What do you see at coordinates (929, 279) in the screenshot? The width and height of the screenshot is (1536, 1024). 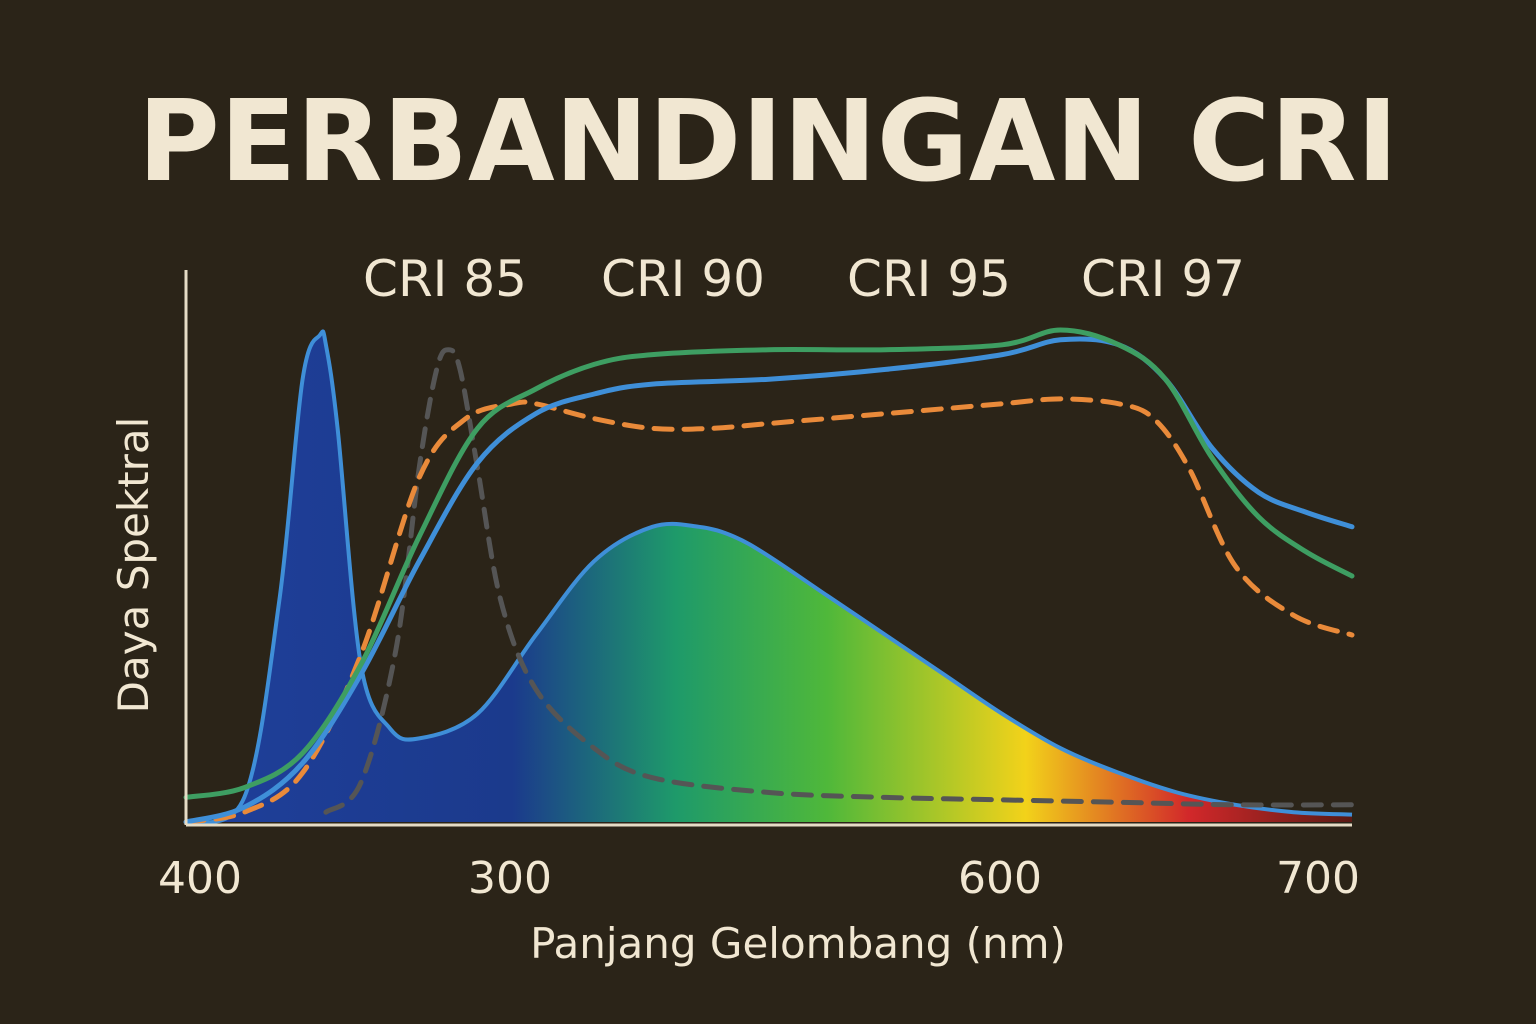 I see `legend-entry-2: CRI 95` at bounding box center [929, 279].